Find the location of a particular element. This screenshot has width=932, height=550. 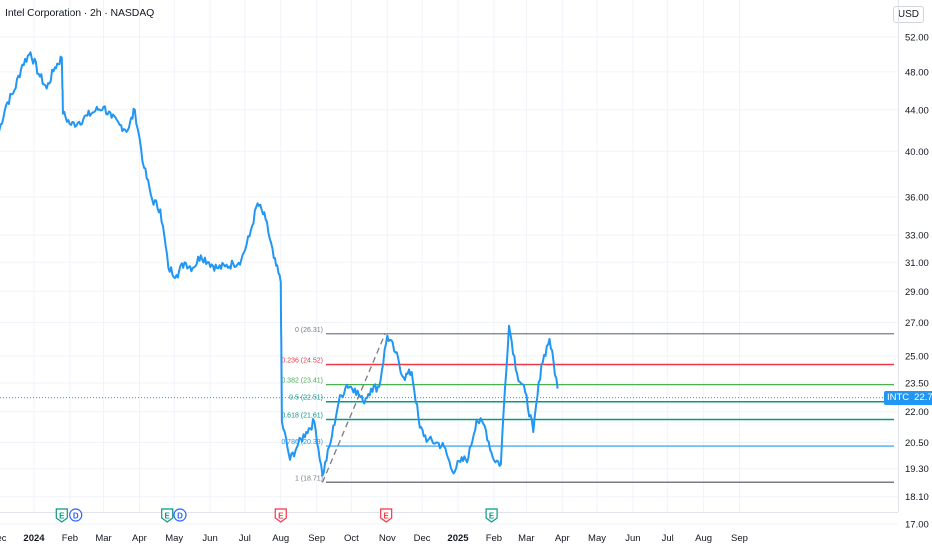

y-tick-label: 27.00 is located at coordinates (917, 323).